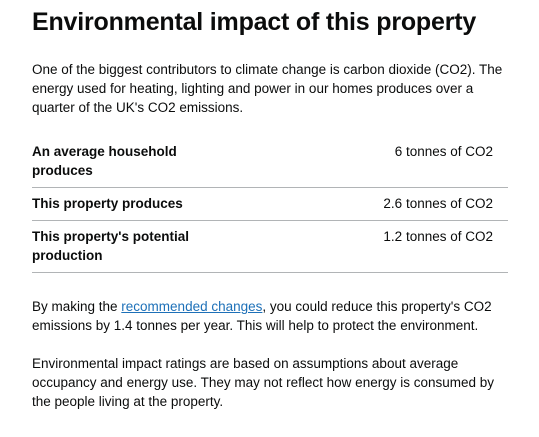 This screenshot has width=539, height=437. What do you see at coordinates (357, 204) in the screenshot?
I see `row-value: 2.6 tonnes of CO2` at bounding box center [357, 204].